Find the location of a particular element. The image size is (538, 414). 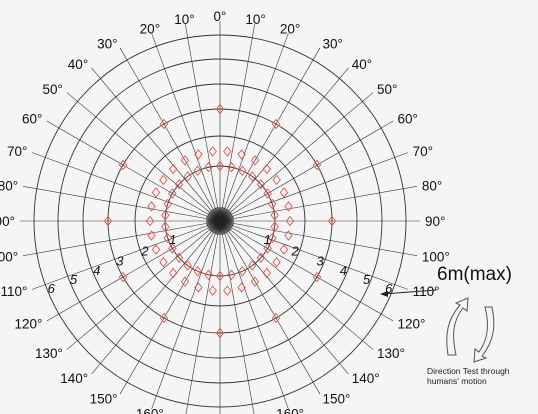

angle-label-right-60: 60° is located at coordinates (408, 119).